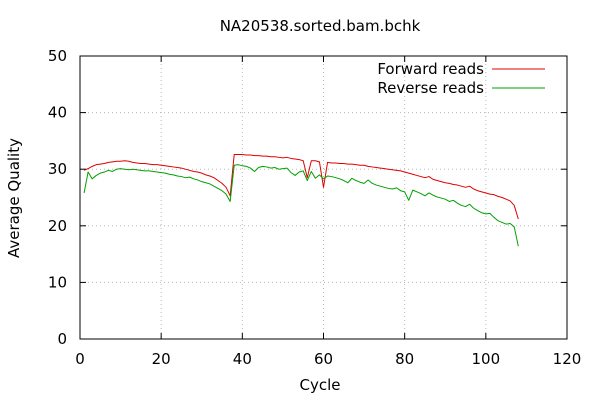  I want to click on y-tick-label: 10, so click(57, 282).